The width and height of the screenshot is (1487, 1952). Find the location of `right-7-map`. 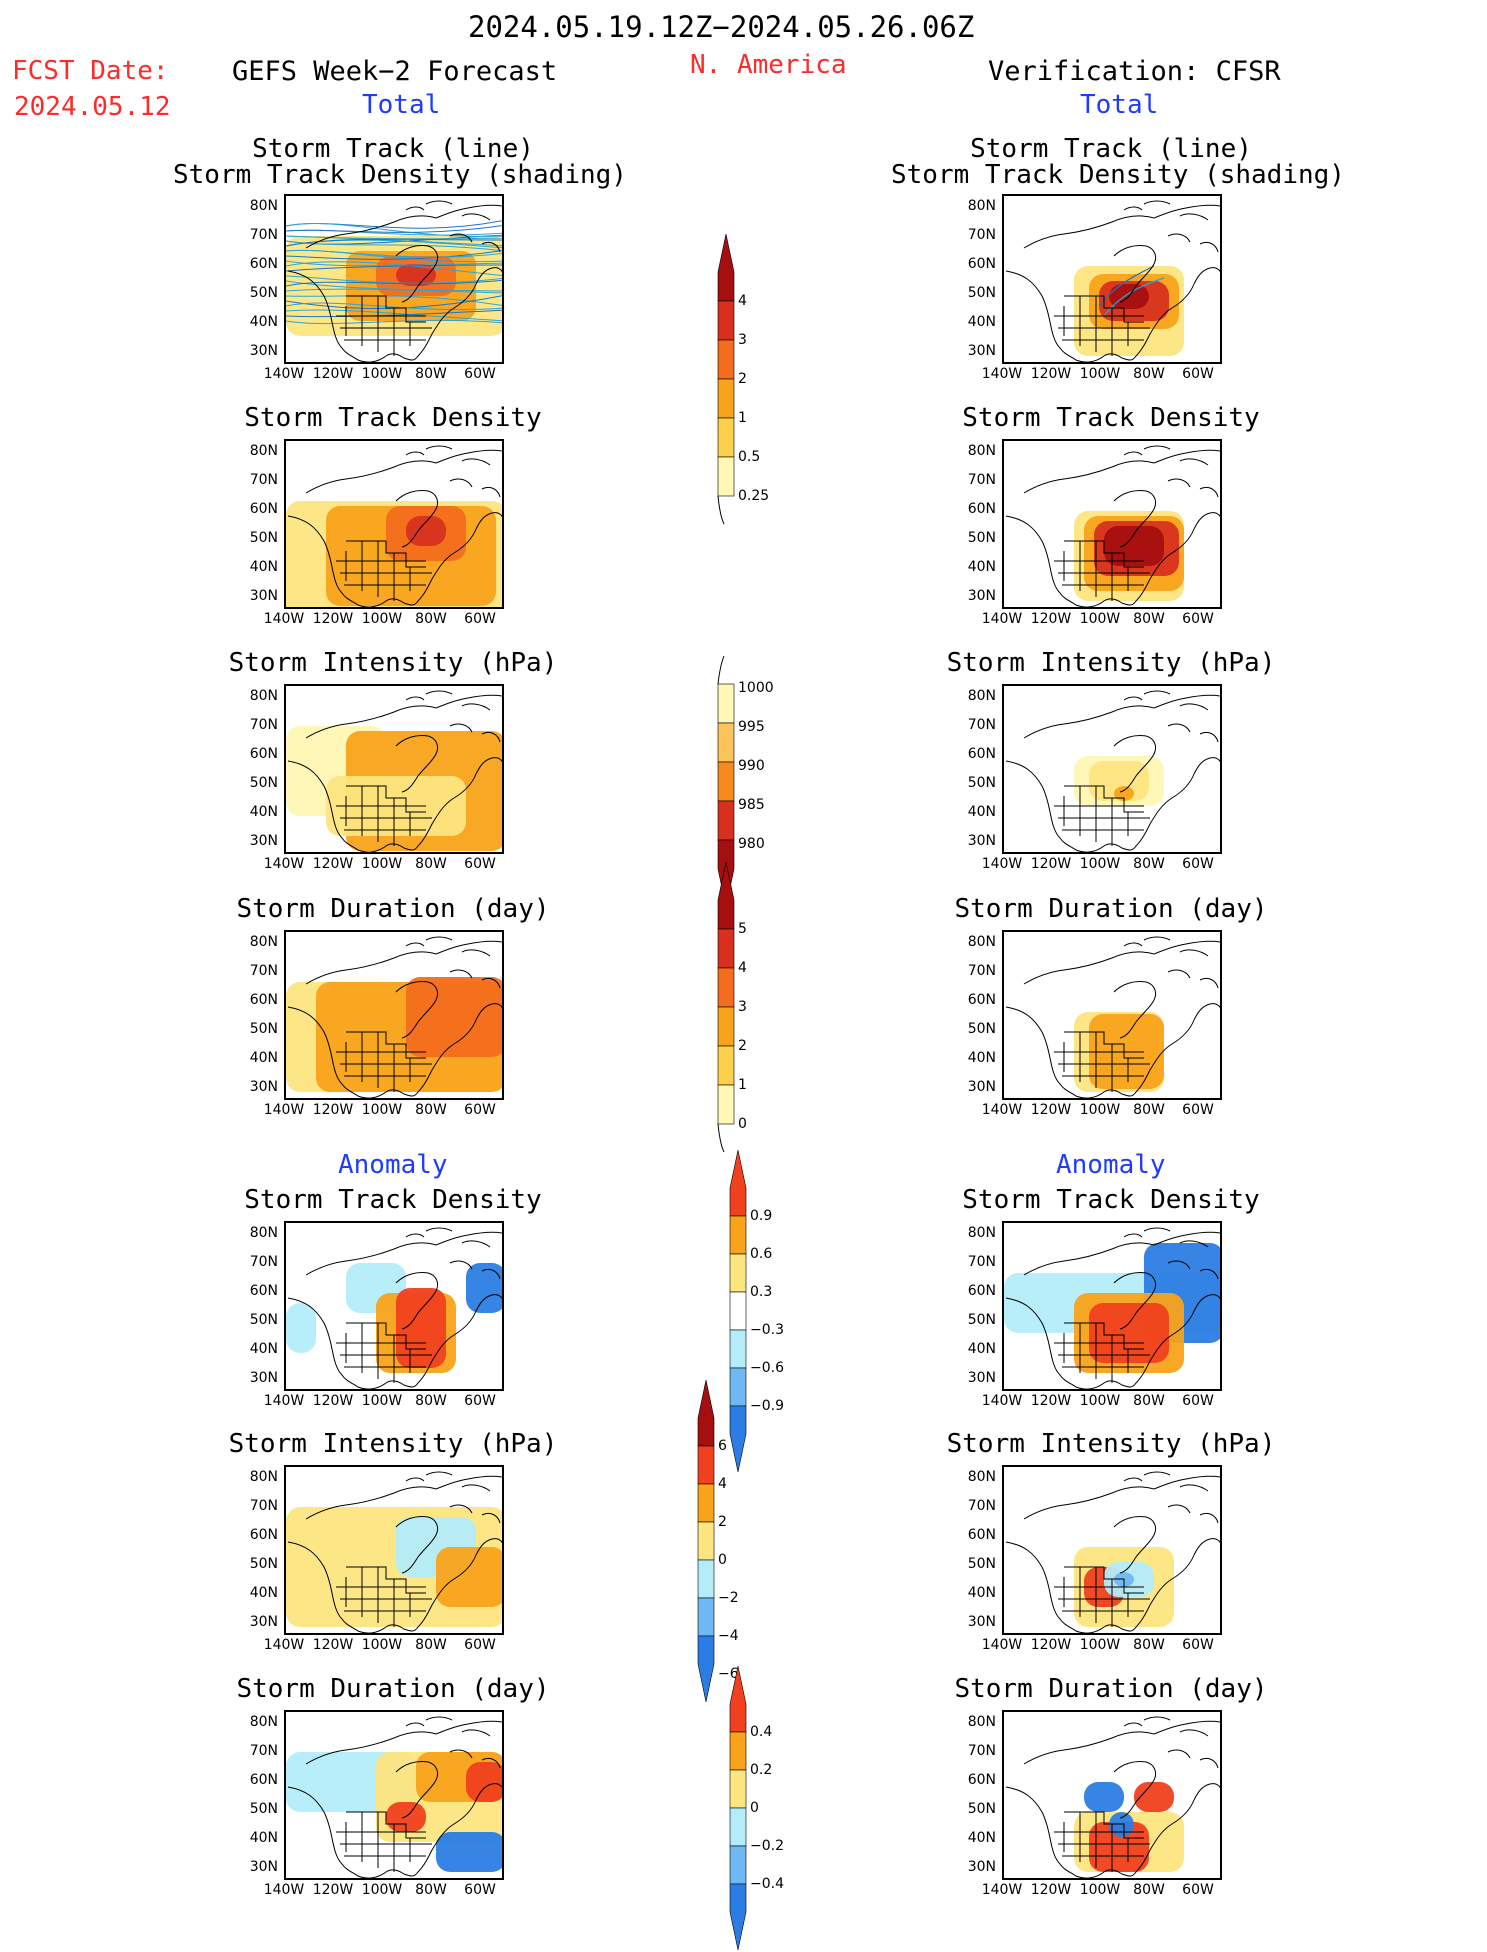

right-7-map is located at coordinates (1112, 1795).